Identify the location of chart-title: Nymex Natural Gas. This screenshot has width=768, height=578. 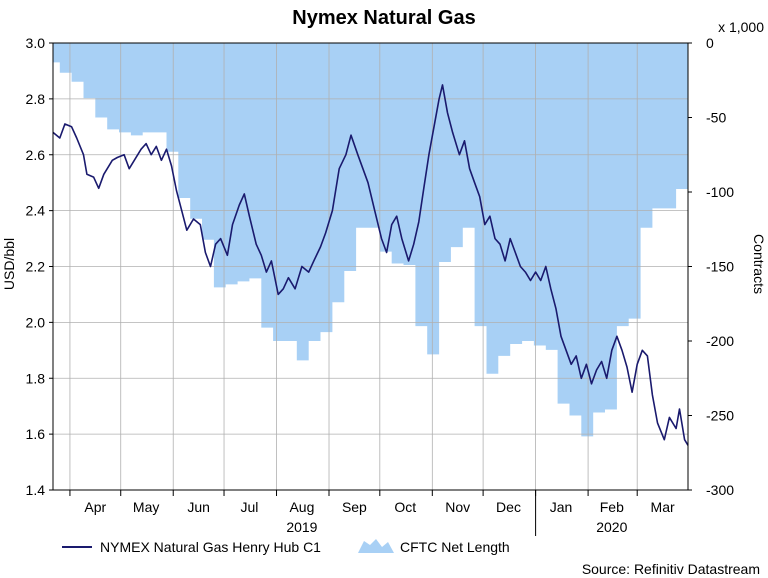
(383, 18).